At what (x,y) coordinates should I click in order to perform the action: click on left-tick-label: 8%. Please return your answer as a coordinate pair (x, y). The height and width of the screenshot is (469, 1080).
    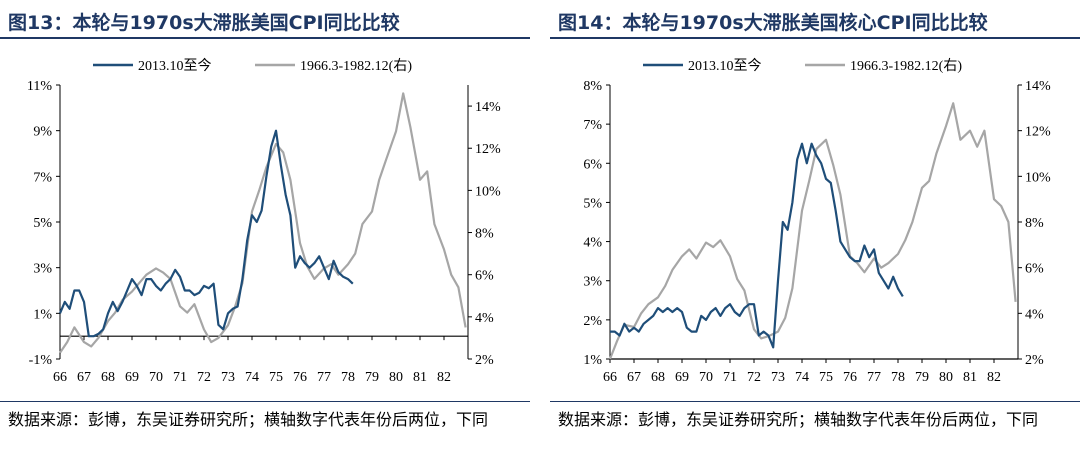
    Looking at the image, I should click on (592, 86).